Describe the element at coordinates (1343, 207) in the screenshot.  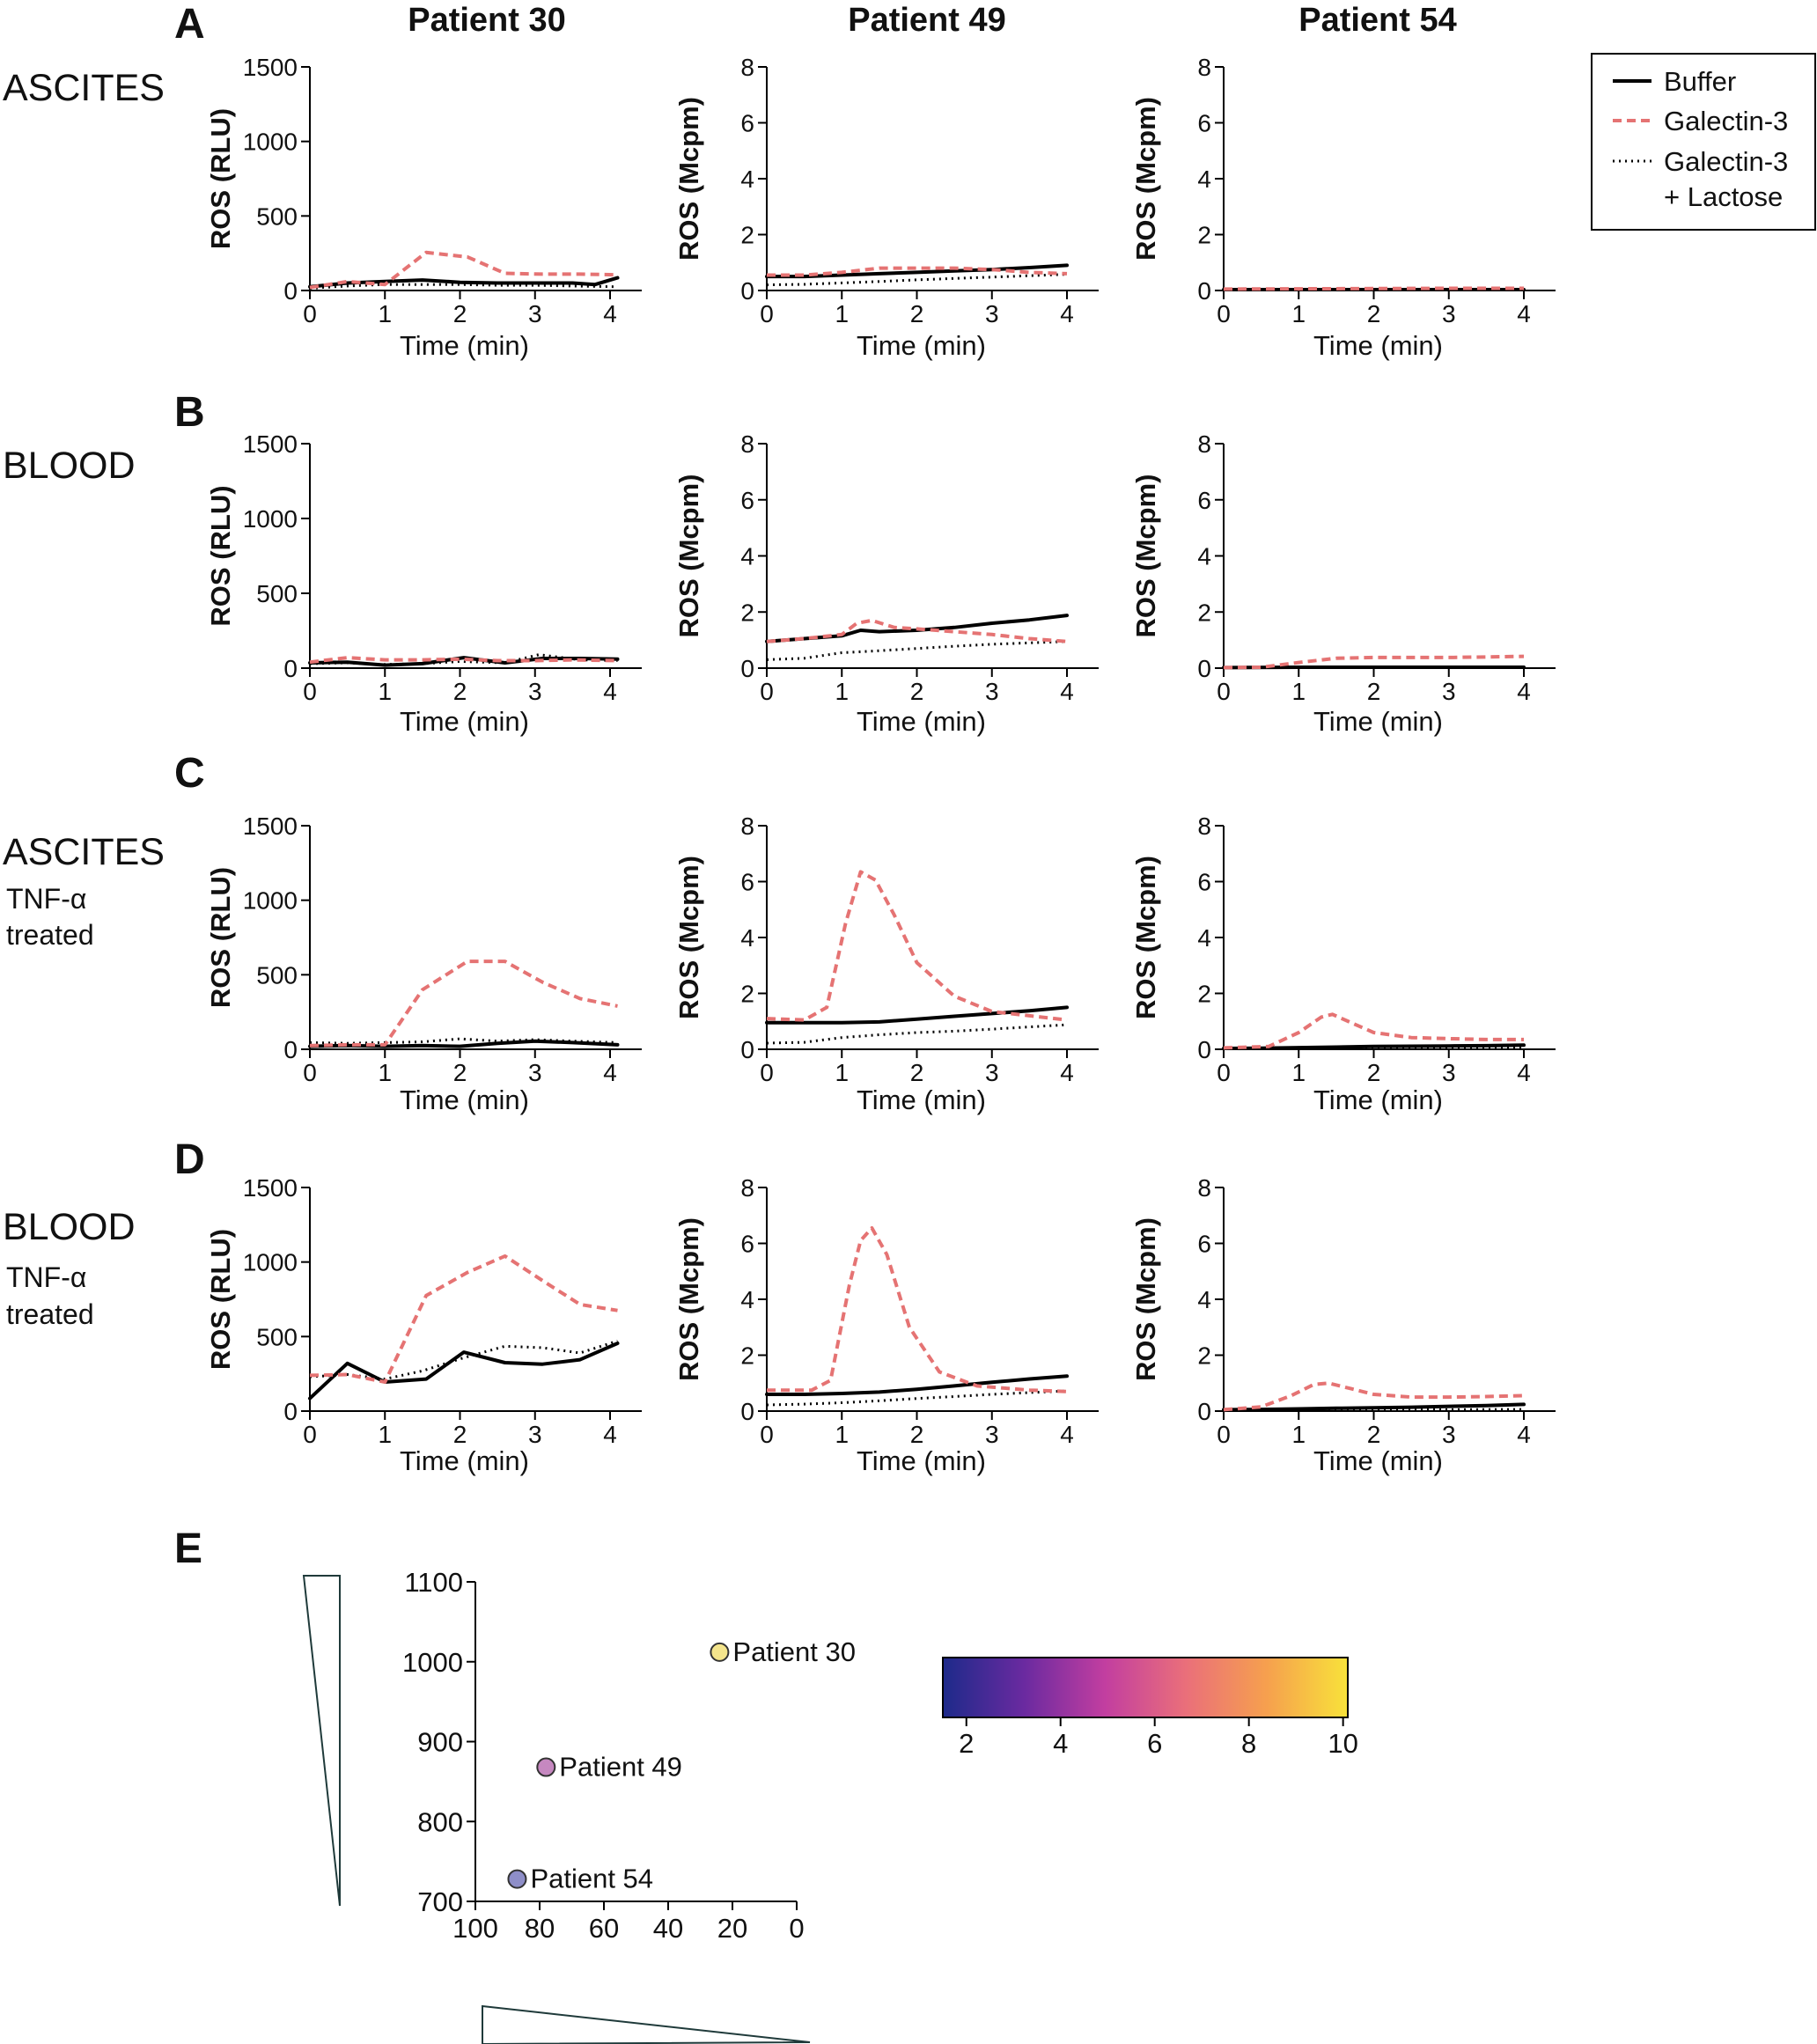
I see `panel-a-54: 0 2 4 6 8 0 1 2 3 4 Time (min) ROS (Mcpm)` at that location.